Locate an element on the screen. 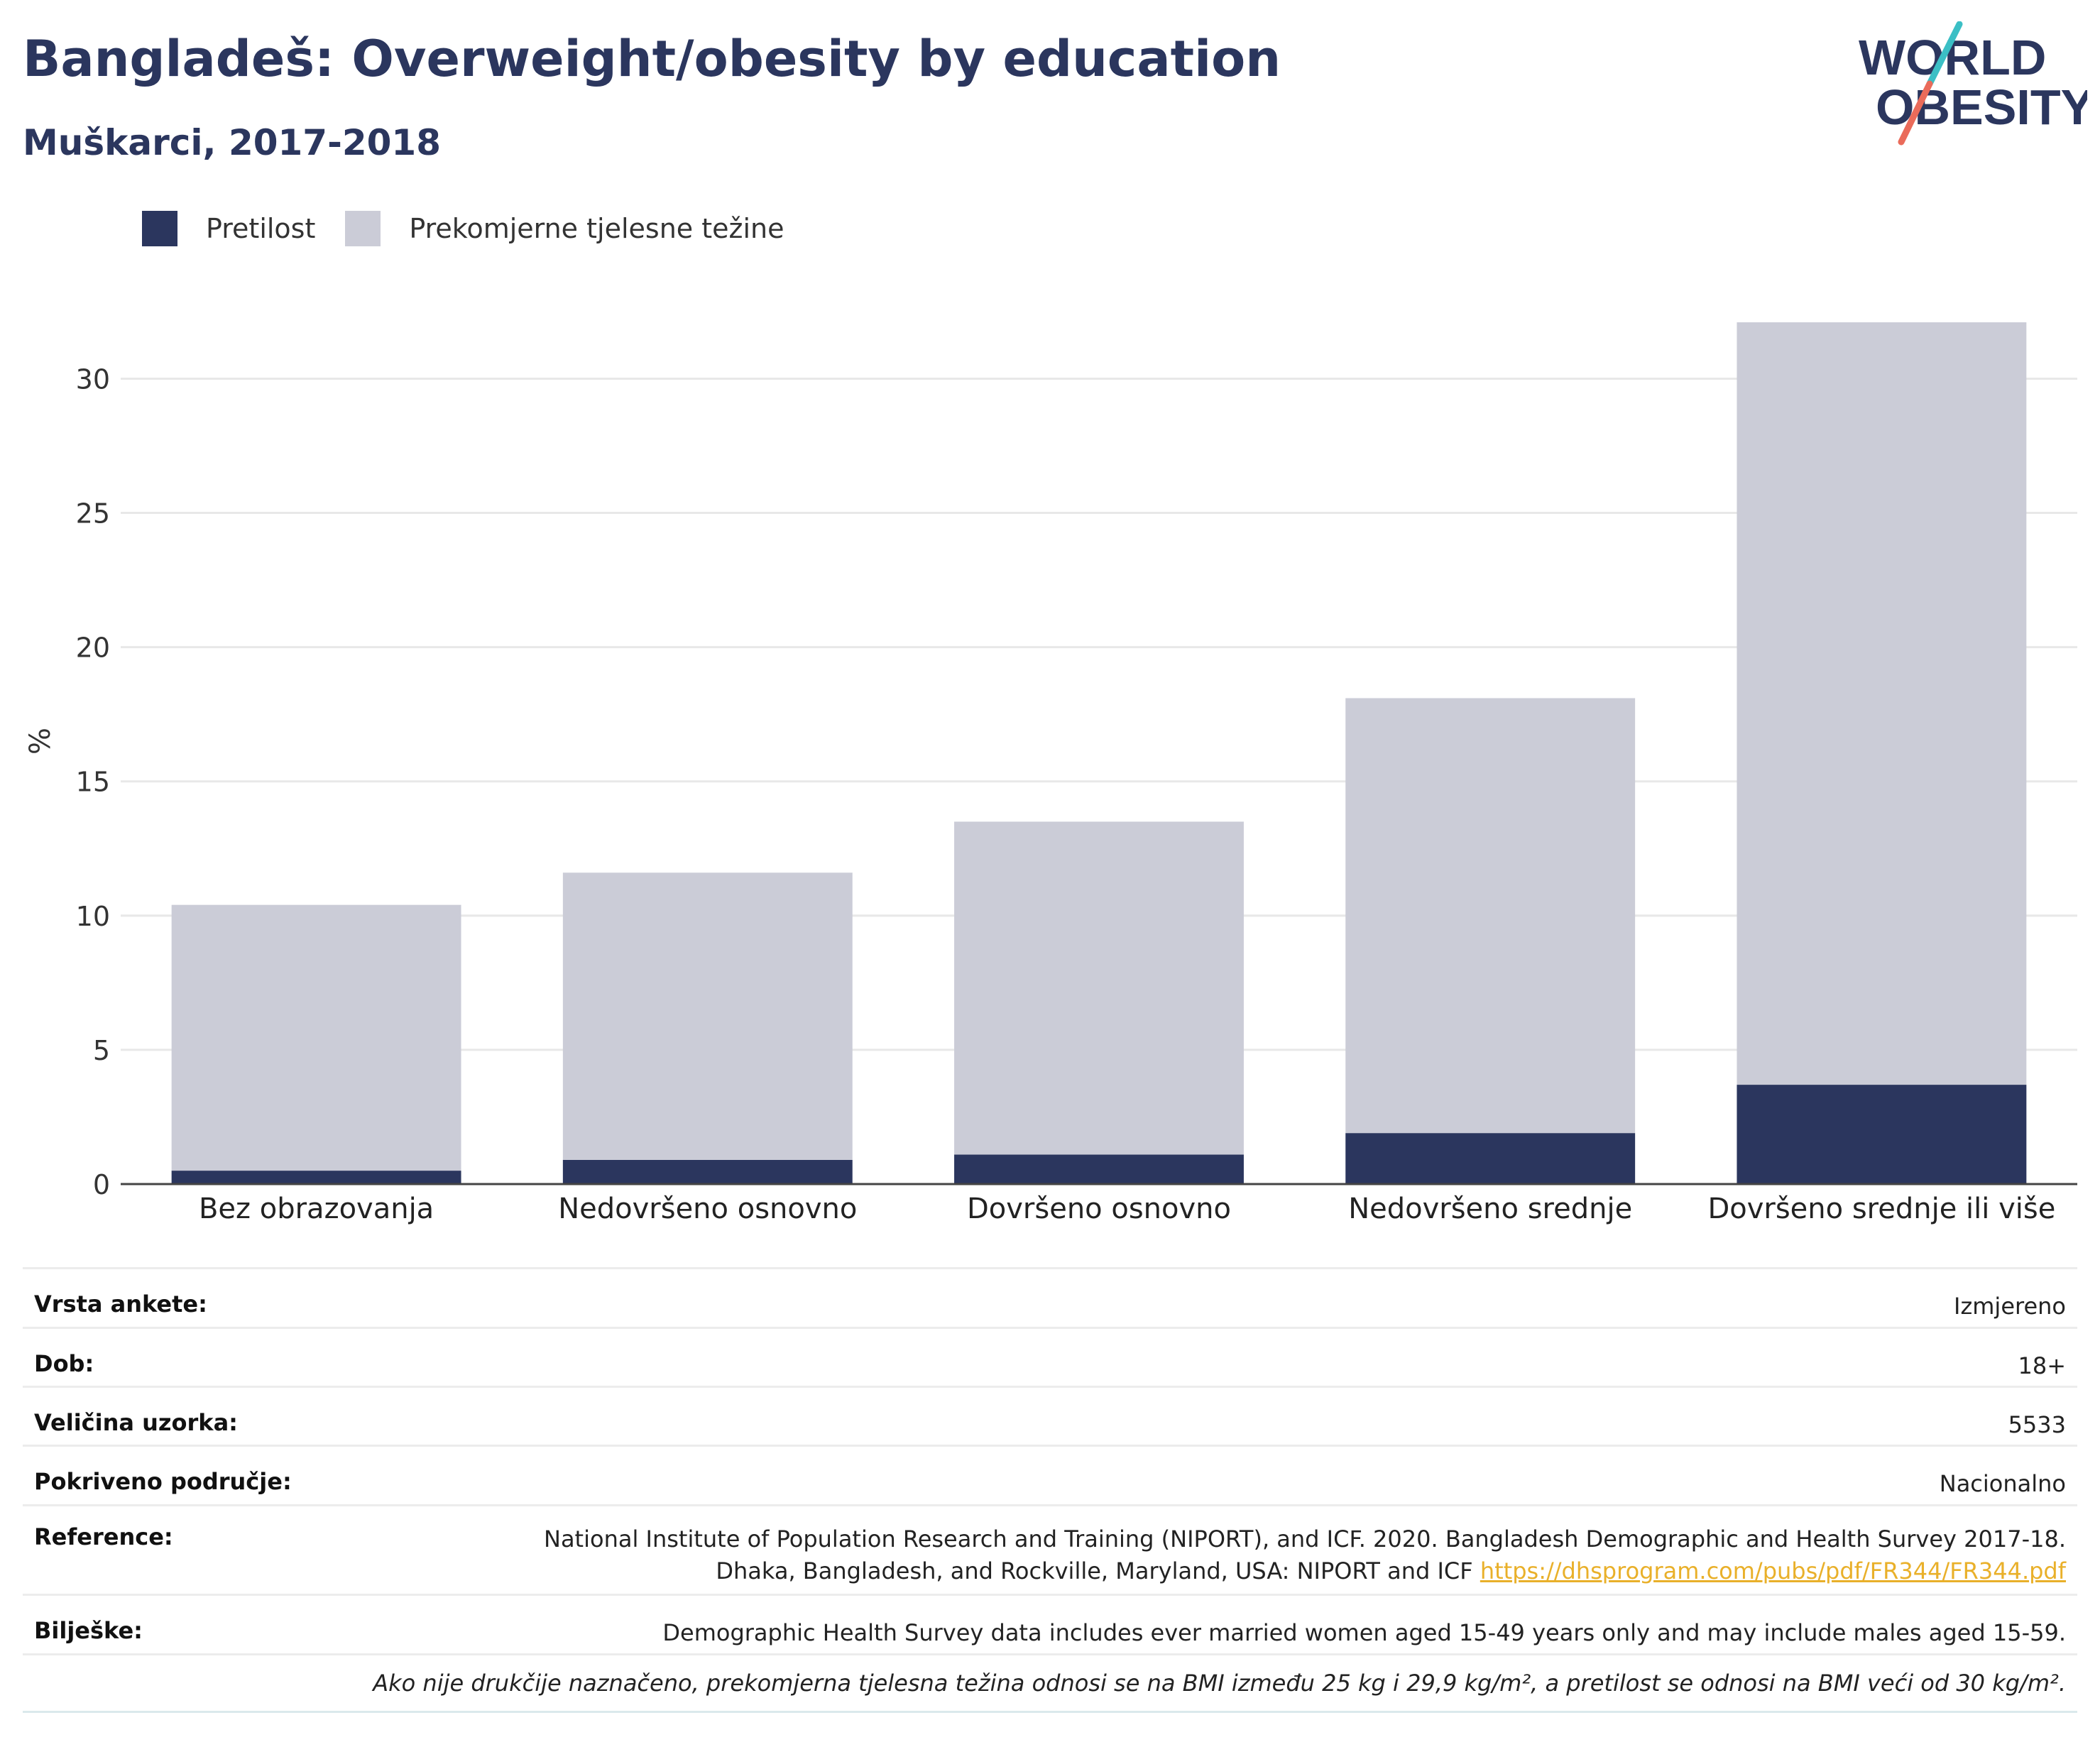 The width and height of the screenshot is (2100, 1747). y-tick-label: 15 is located at coordinates (93, 782).